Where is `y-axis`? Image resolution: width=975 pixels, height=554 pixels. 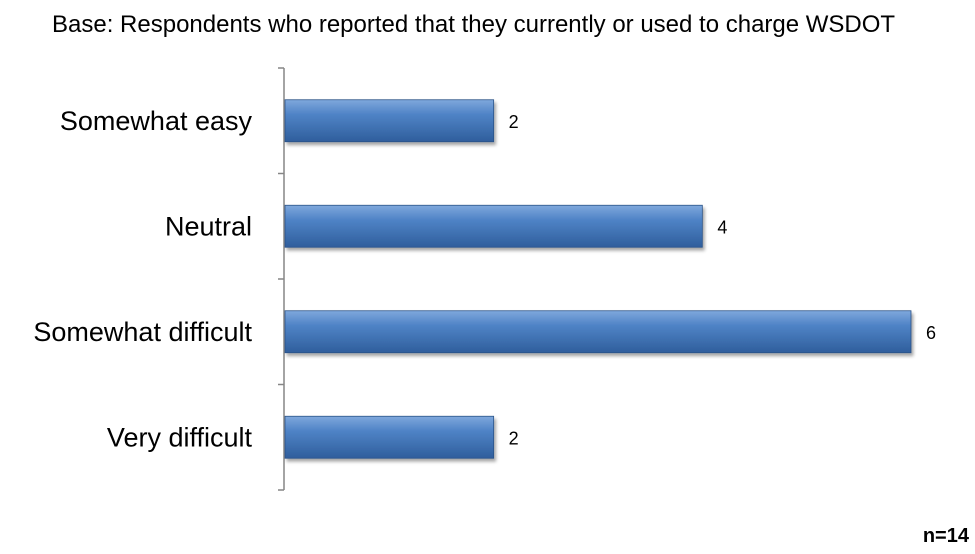
y-axis is located at coordinates (281, 279).